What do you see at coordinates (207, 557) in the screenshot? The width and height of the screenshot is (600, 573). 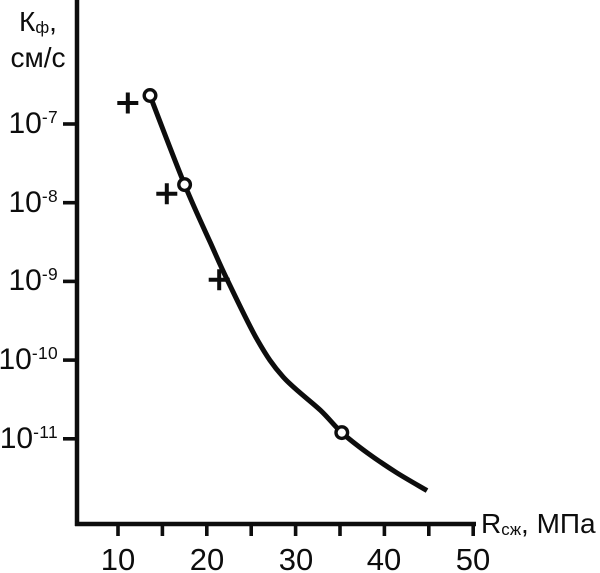 I see `x-tick-label-20: 20` at bounding box center [207, 557].